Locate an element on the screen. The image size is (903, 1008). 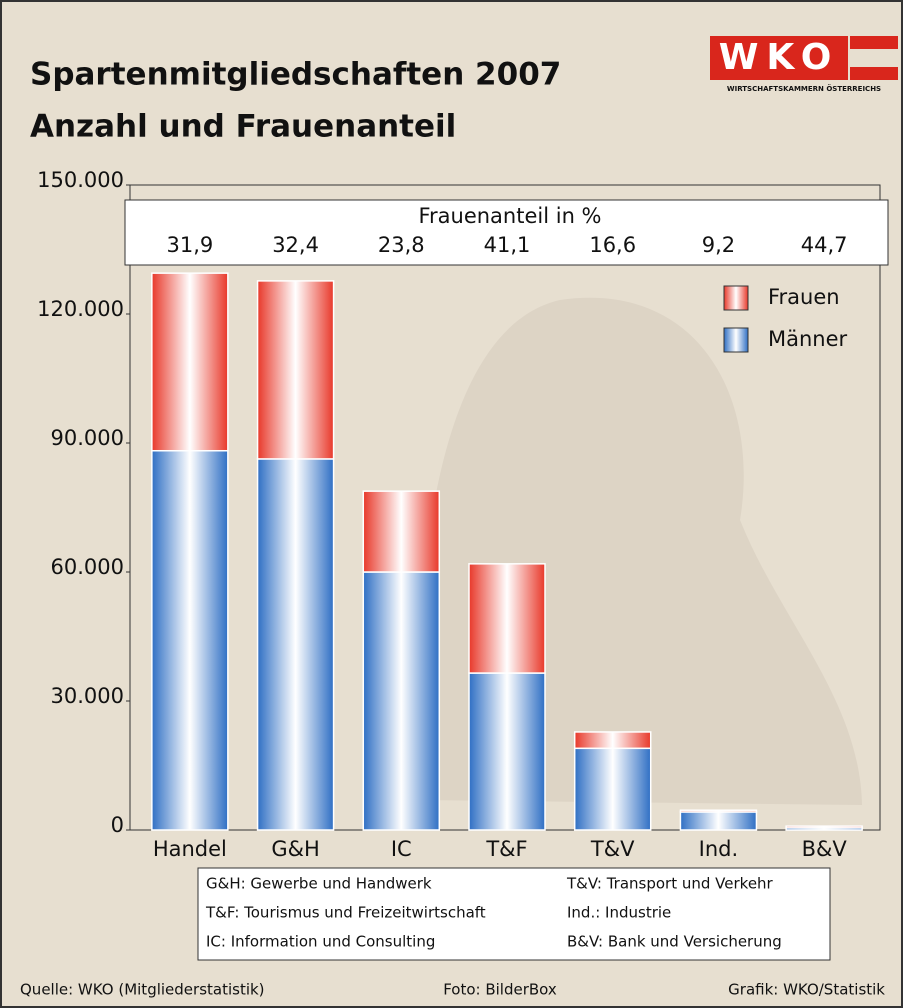
logo-mark is located at coordinates (779, 58).